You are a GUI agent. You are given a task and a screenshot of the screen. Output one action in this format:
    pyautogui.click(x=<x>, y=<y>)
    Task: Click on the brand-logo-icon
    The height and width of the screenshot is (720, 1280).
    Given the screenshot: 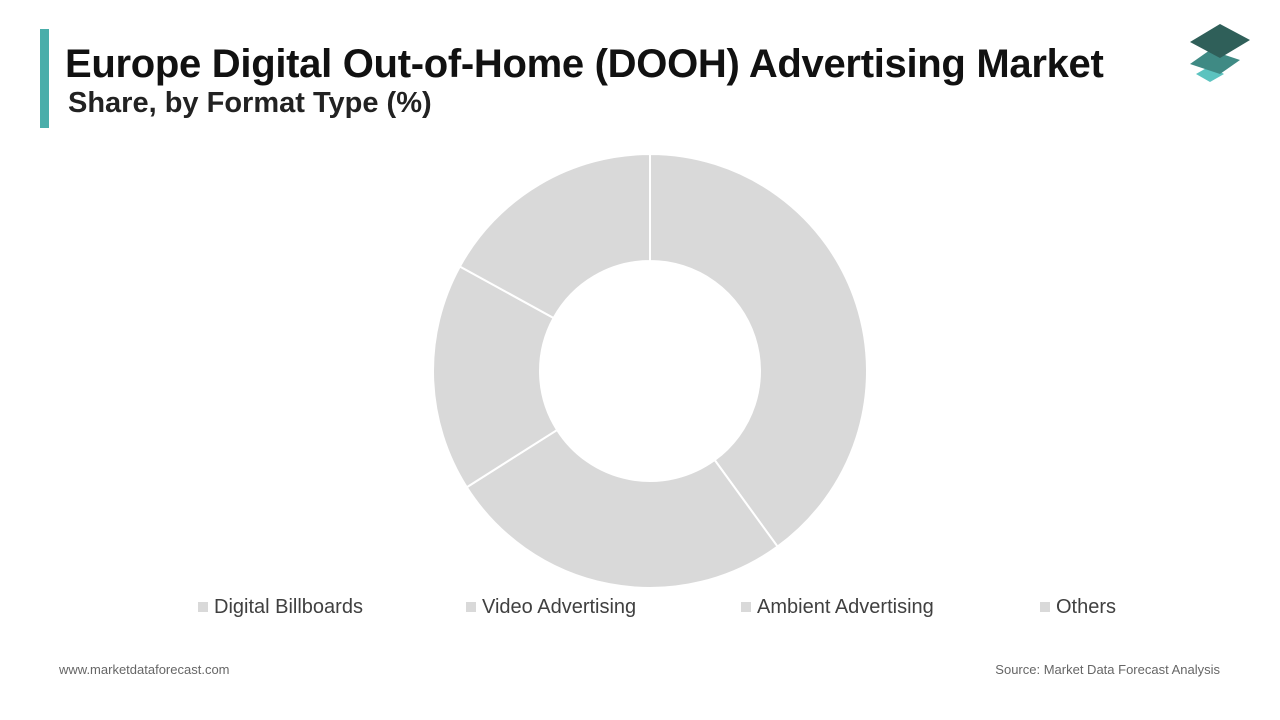 What is the action you would take?
    pyautogui.click(x=1220, y=53)
    